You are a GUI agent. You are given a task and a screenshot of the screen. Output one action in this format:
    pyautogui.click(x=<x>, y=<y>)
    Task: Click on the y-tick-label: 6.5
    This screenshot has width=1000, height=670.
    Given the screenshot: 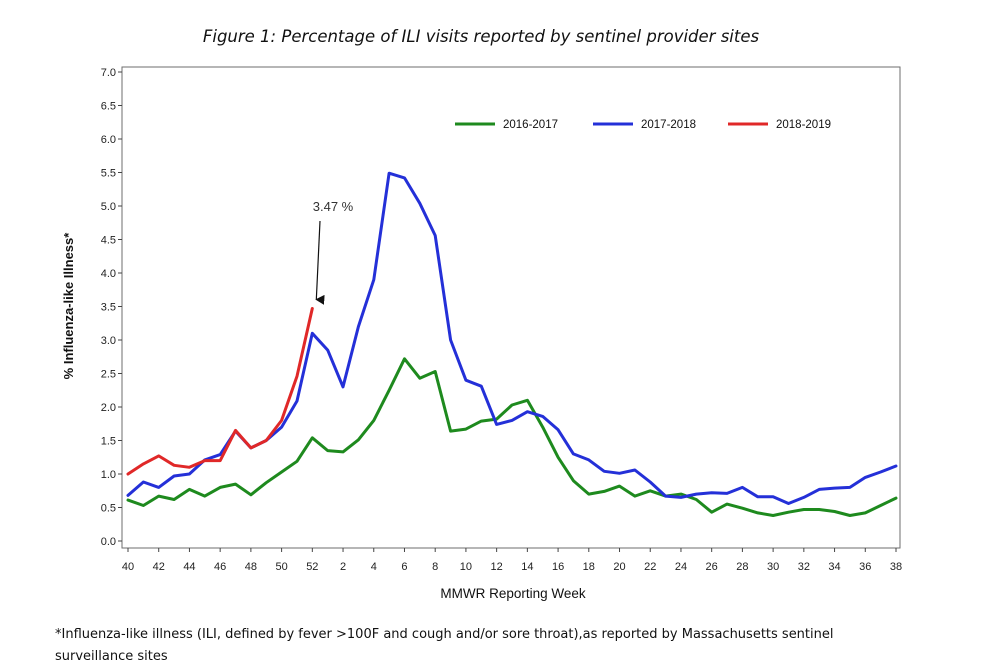 What is the action you would take?
    pyautogui.click(x=108, y=107)
    